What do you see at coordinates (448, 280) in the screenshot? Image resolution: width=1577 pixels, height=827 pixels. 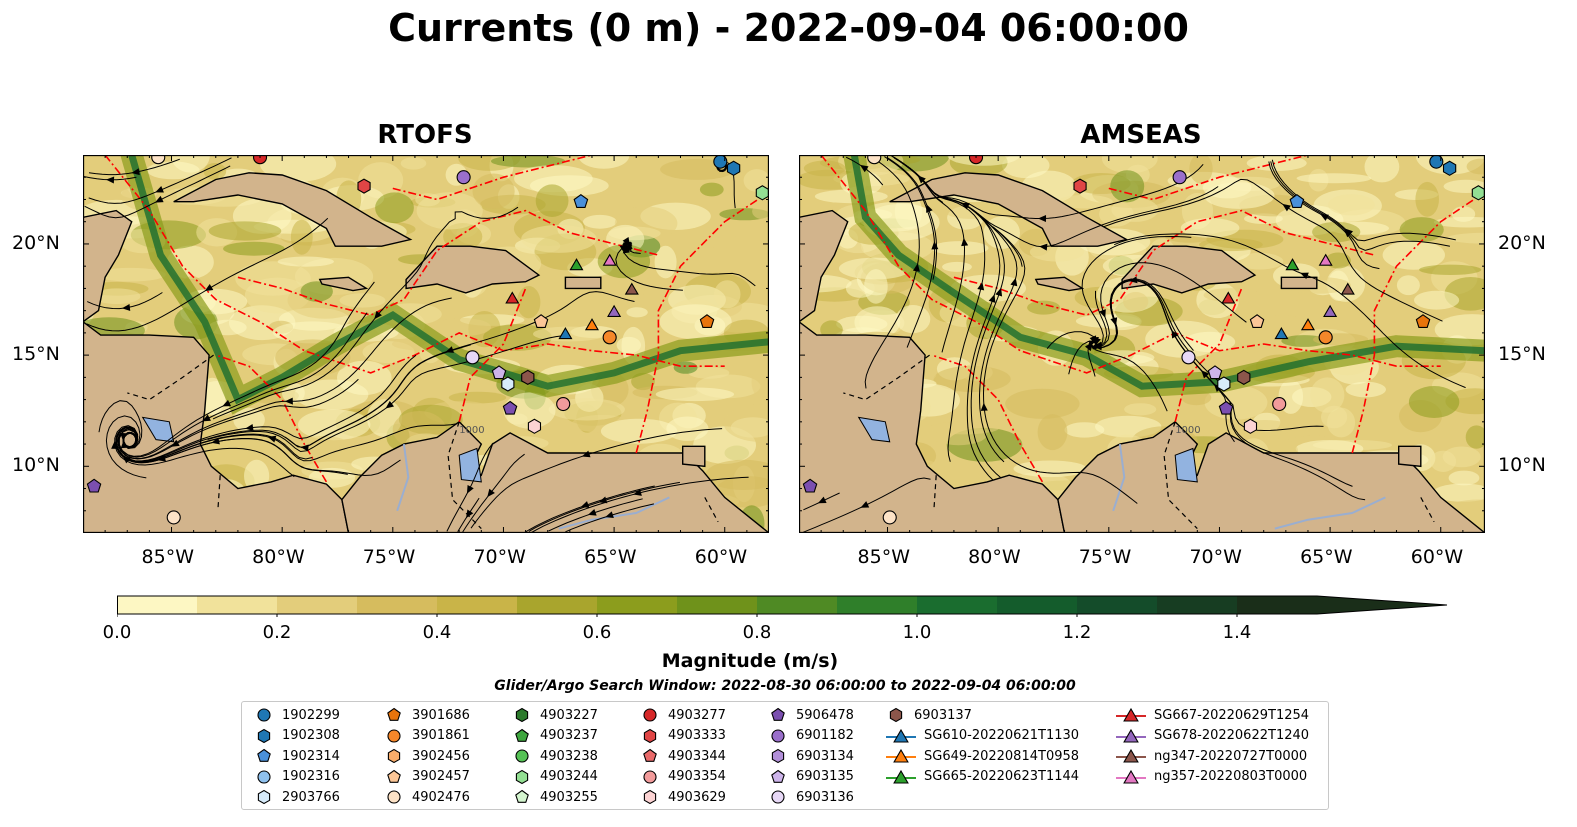 I see `caribbean-current-core` at bounding box center [448, 280].